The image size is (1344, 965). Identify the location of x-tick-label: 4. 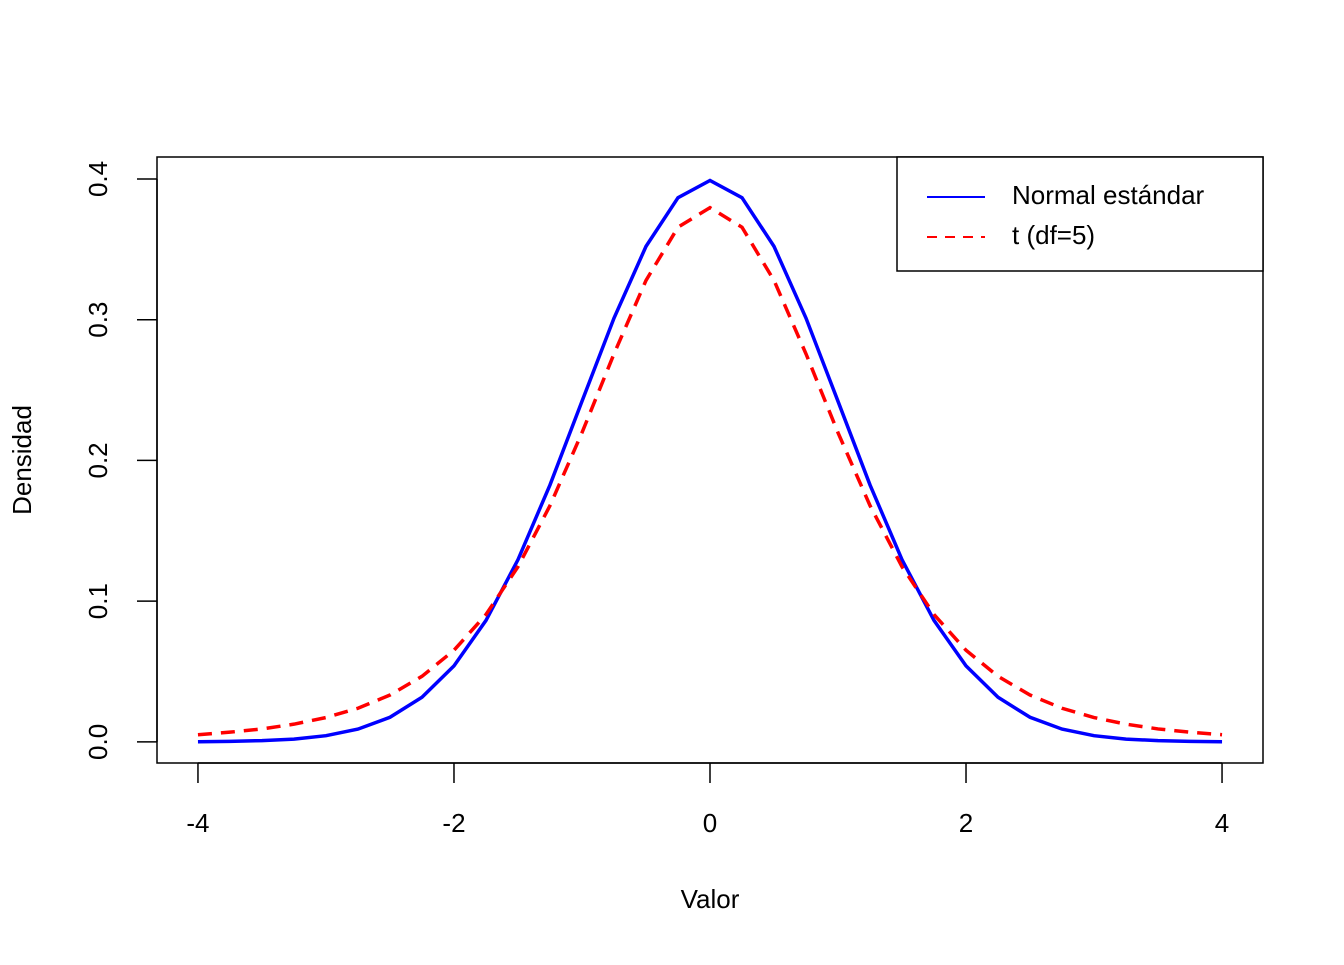
(1222, 823).